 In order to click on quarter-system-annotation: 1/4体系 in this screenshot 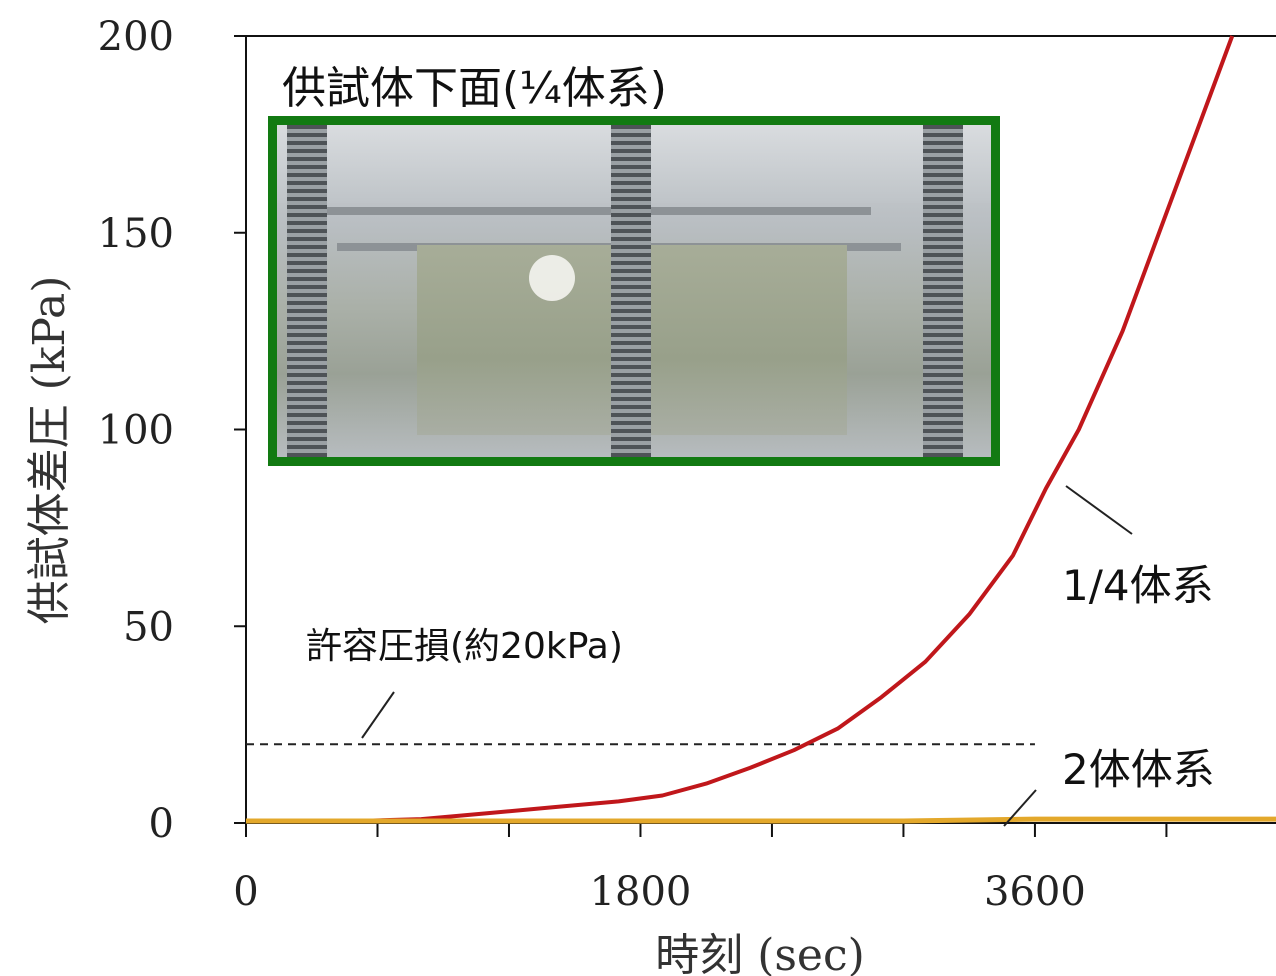, I will do `click(1138, 585)`.